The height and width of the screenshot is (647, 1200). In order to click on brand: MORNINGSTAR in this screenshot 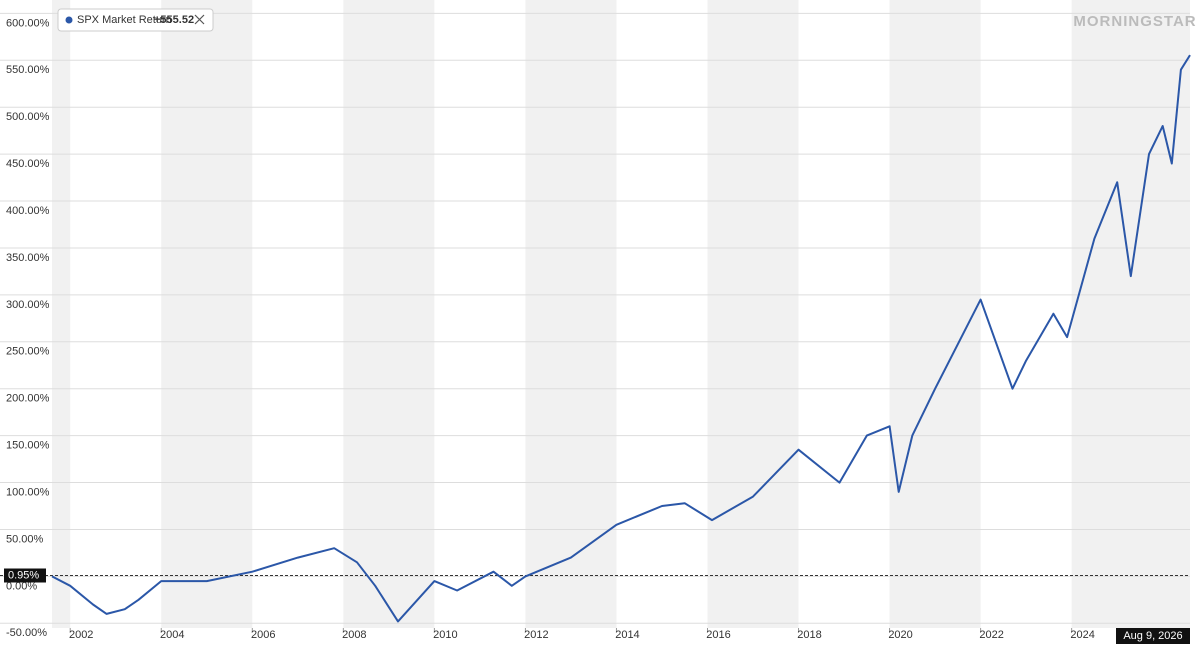, I will do `click(1134, 21)`.